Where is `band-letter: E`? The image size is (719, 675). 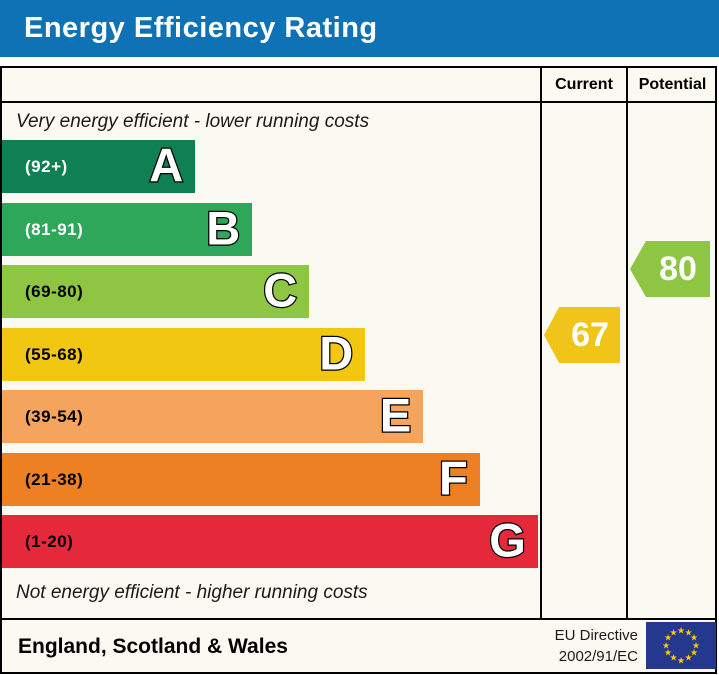
band-letter: E is located at coordinates (396, 415).